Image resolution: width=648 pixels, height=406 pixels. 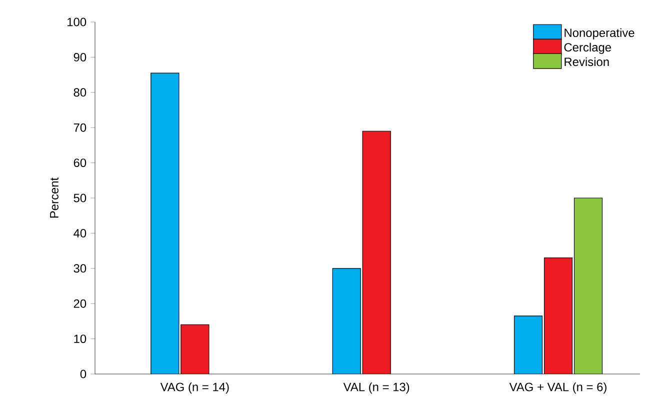 I want to click on y-tick-label: 10, so click(x=80, y=339).